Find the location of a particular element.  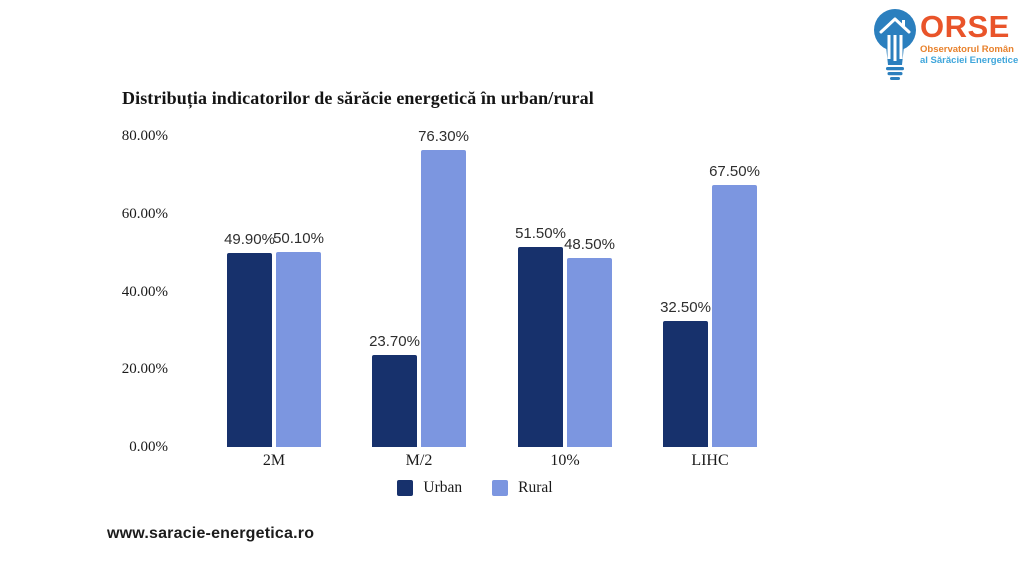

data-label: 67.50% is located at coordinates (734, 171).